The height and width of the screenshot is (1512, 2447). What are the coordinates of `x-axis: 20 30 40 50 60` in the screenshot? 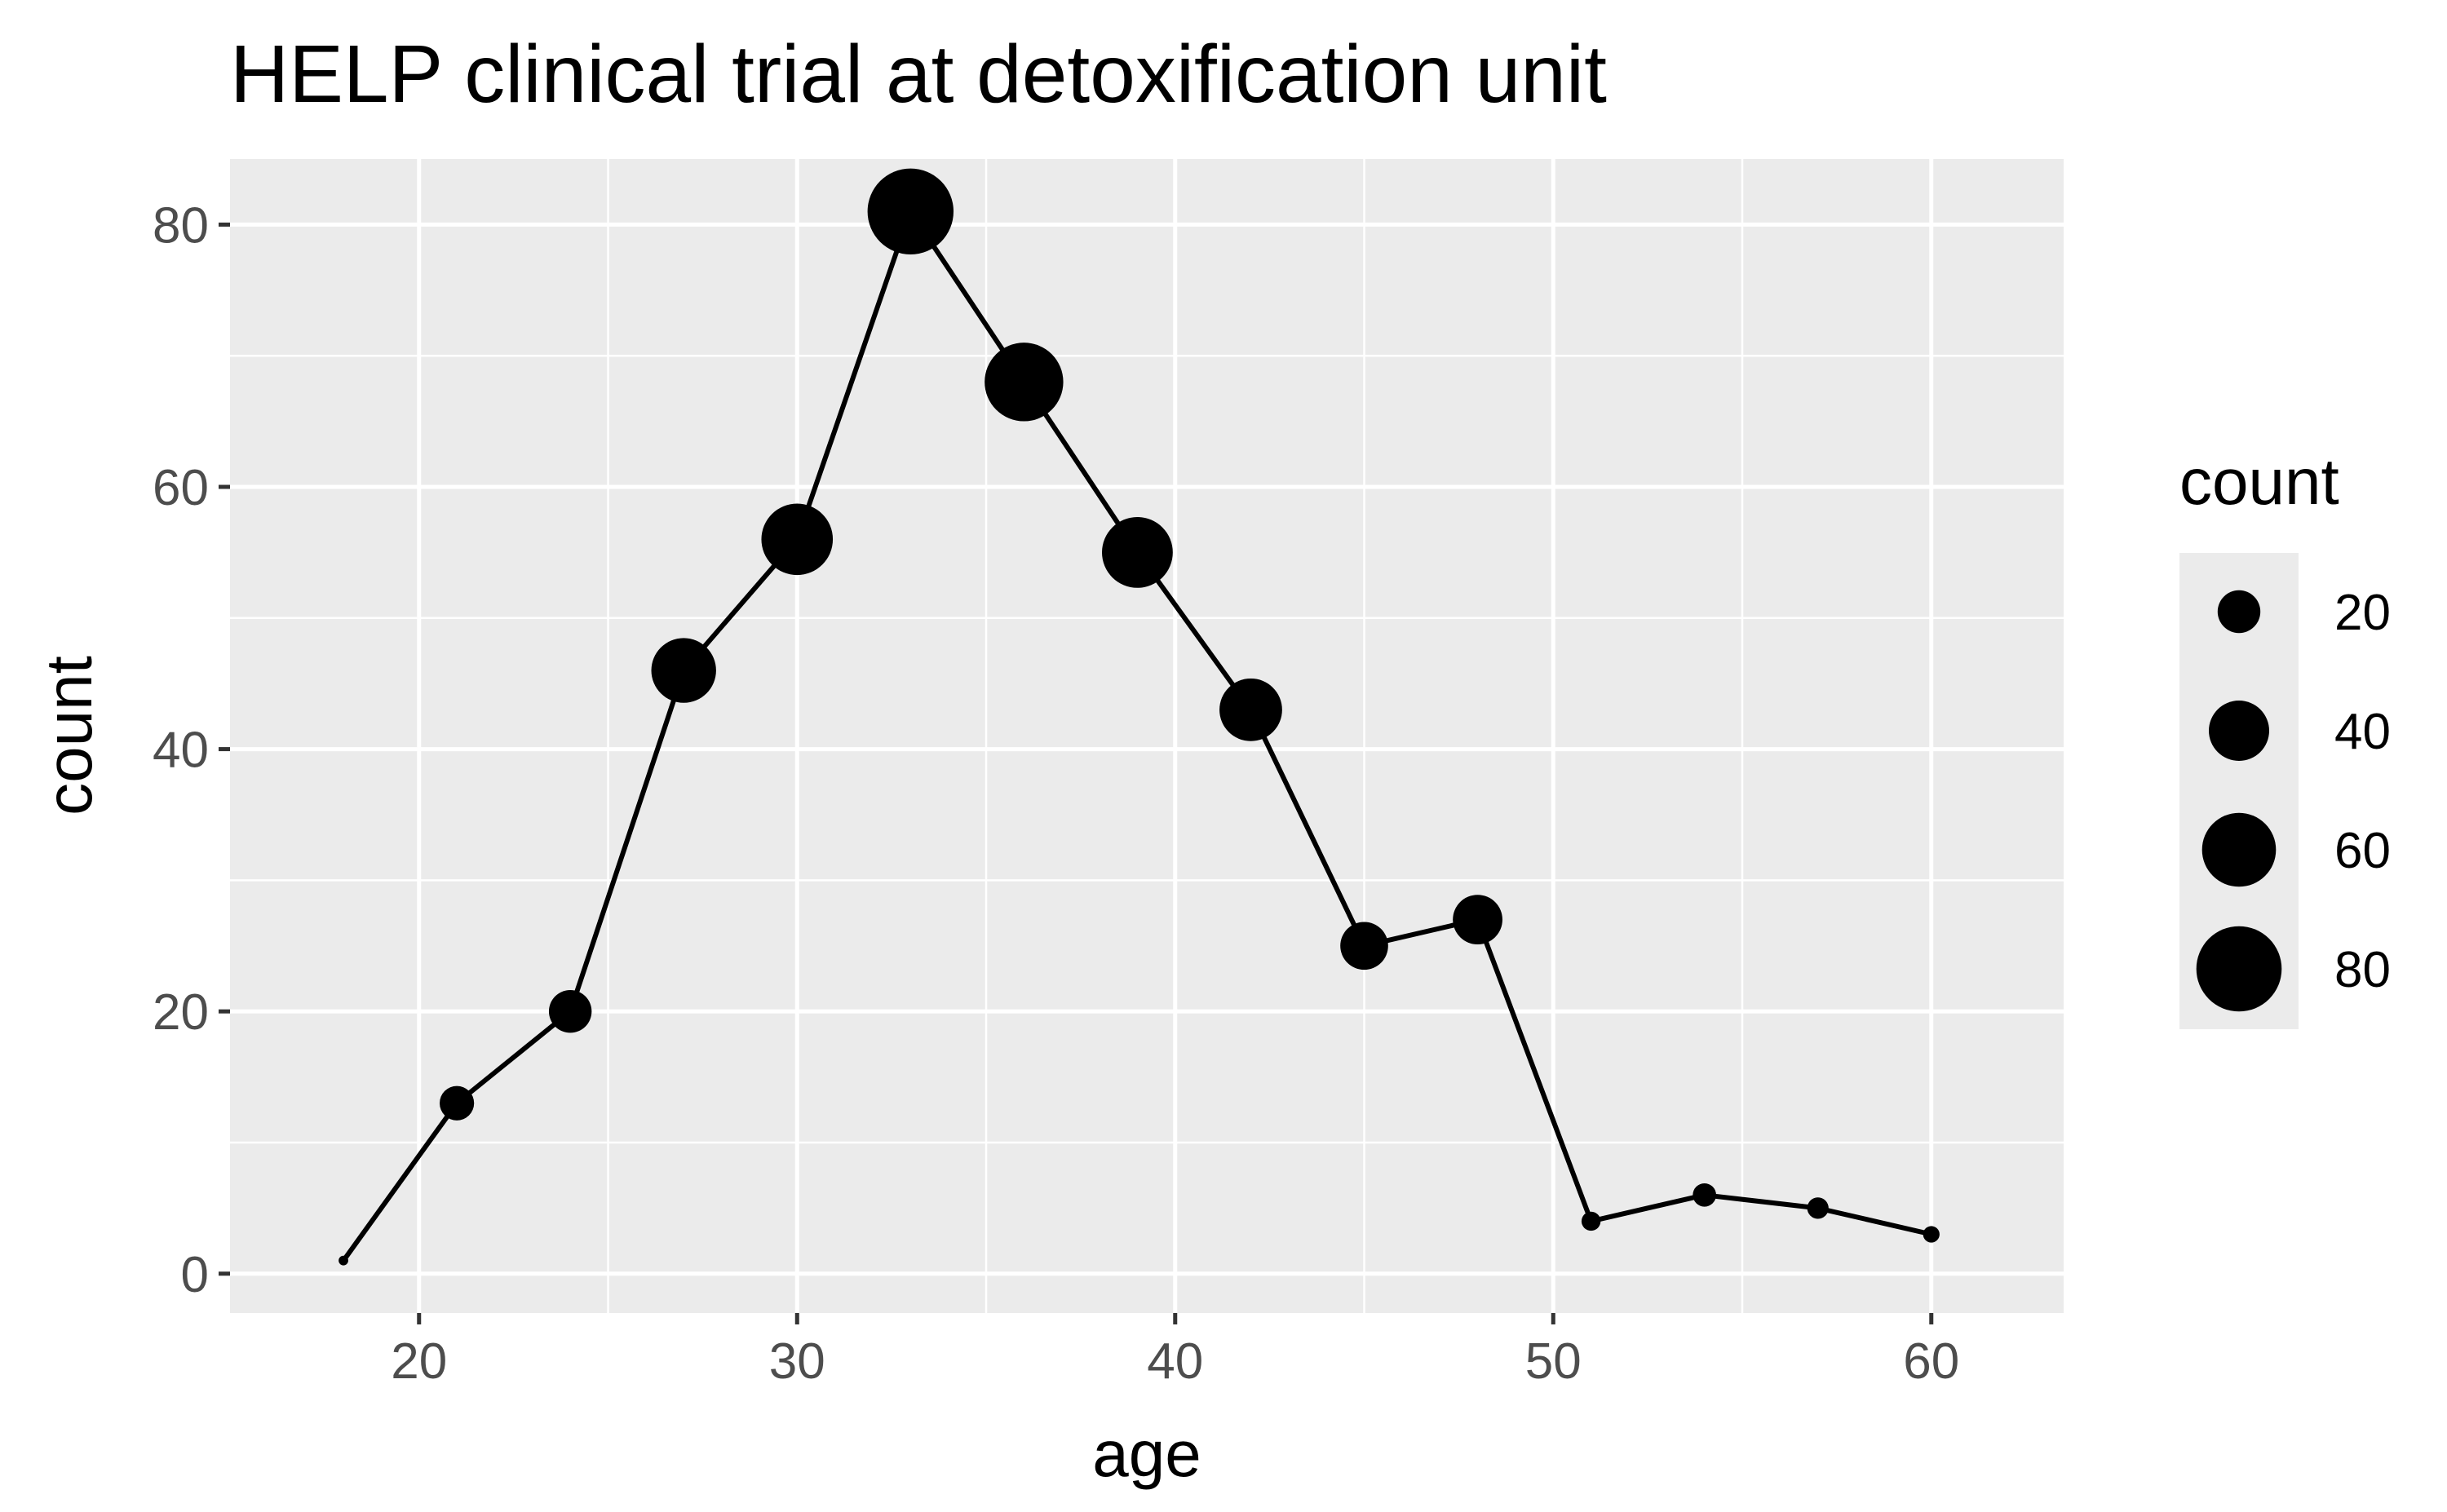 It's located at (1175, 1351).